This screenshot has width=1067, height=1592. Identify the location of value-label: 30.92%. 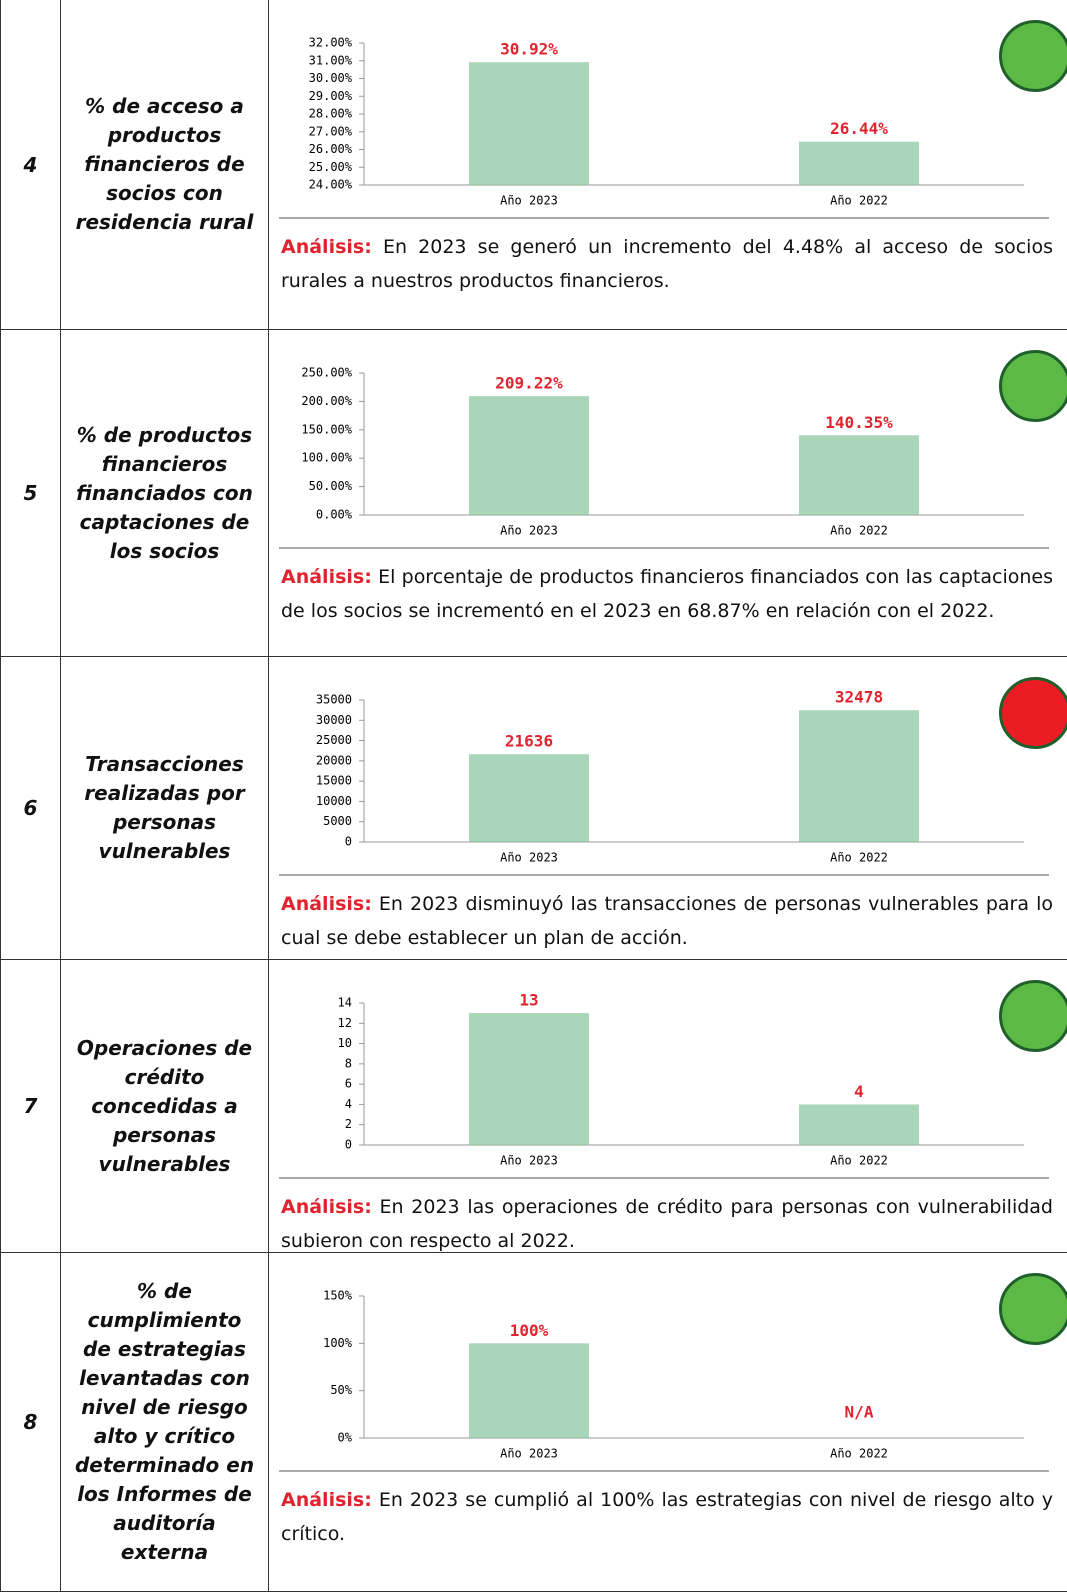
(529, 49).